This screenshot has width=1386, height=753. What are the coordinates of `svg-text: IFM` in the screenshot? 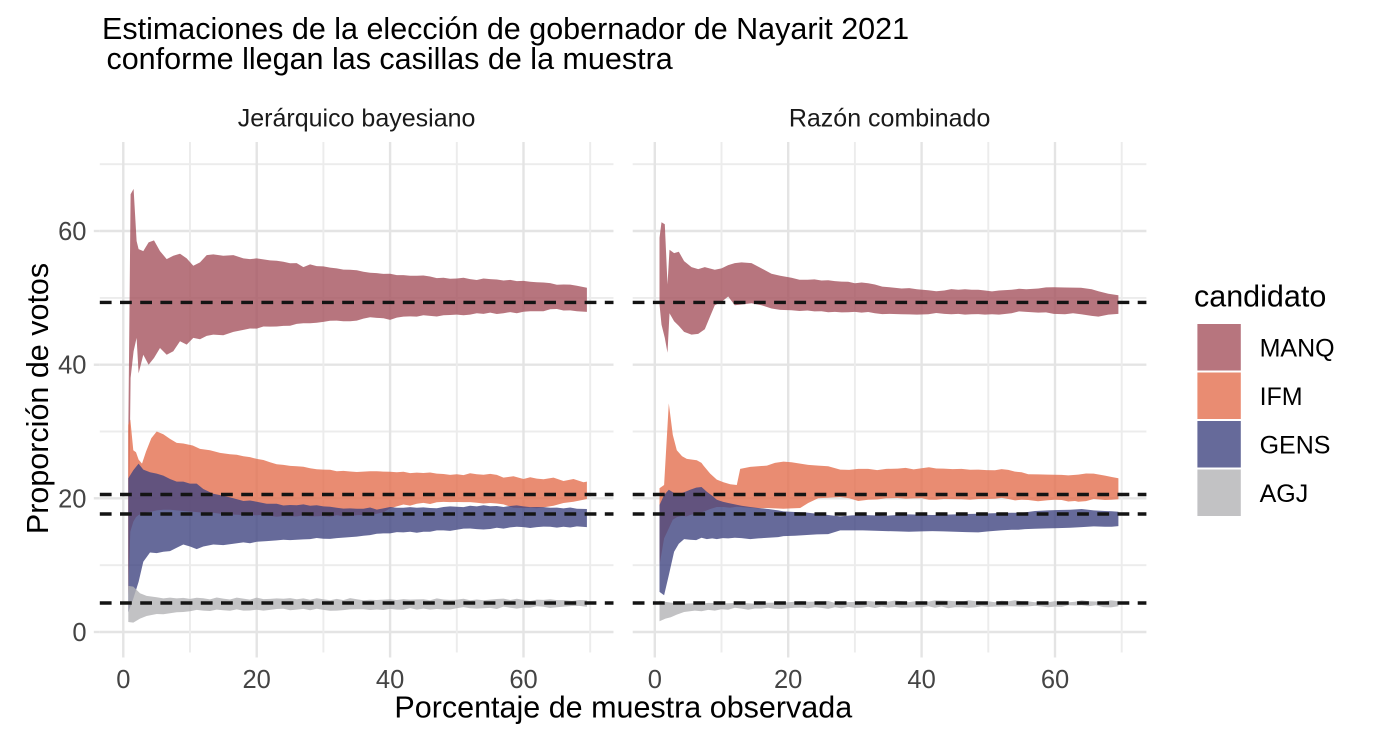 It's located at (1281, 397).